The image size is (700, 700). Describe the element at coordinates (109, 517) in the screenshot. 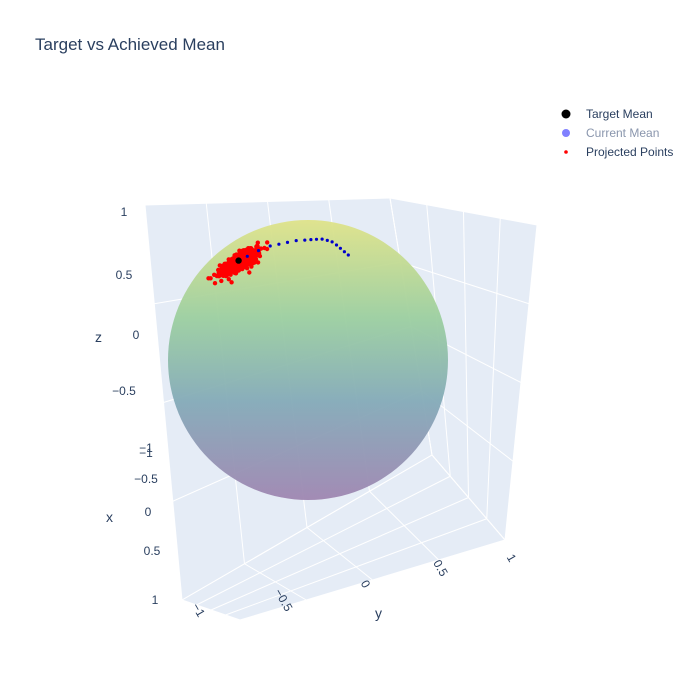

I see `x-axis-title: x` at that location.